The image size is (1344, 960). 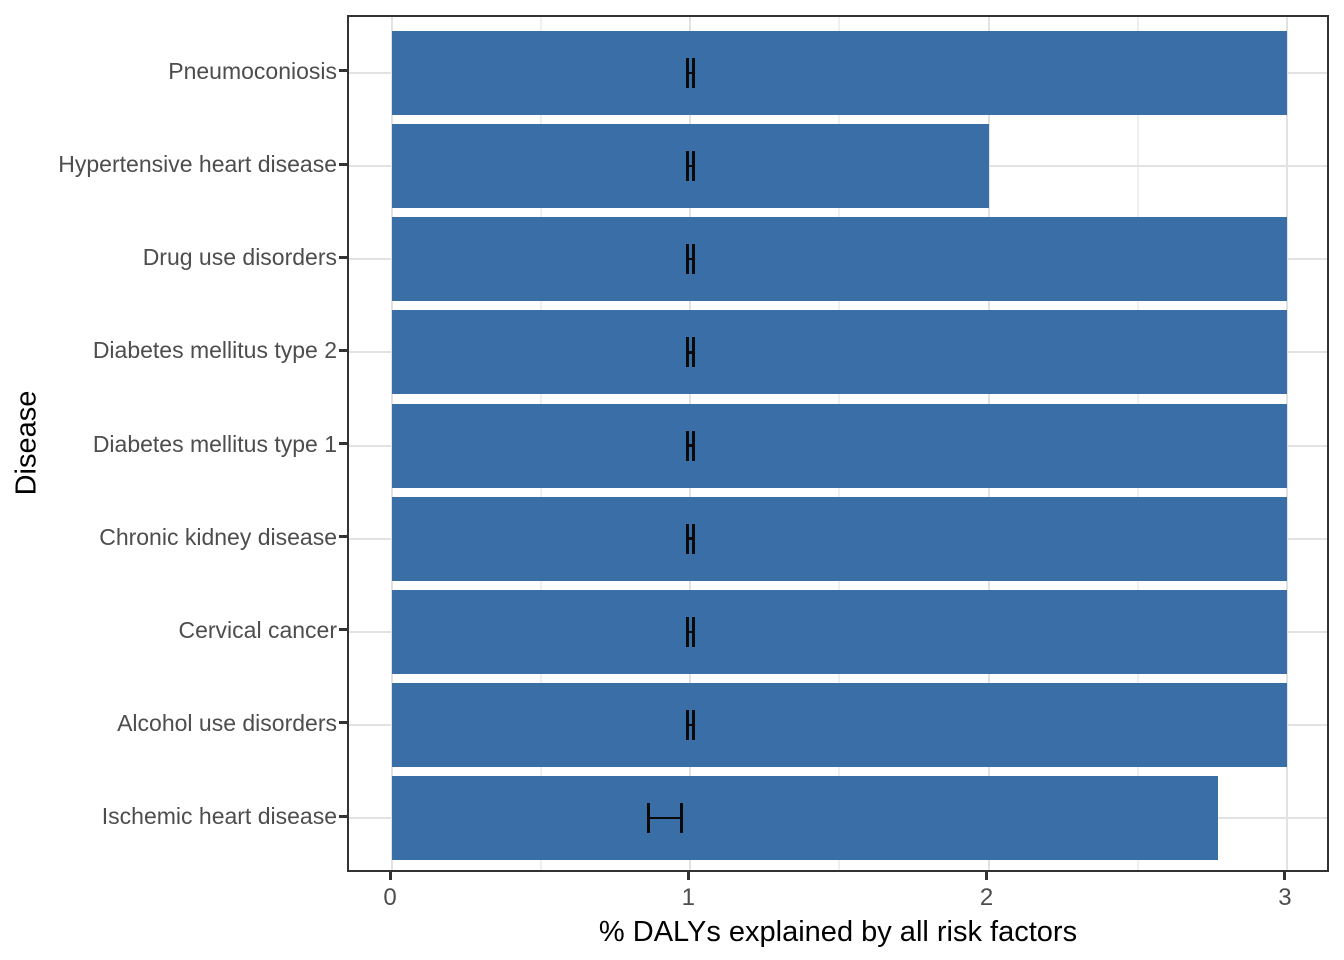 I want to click on x-axis-tick-label: 1, so click(x=688, y=897).